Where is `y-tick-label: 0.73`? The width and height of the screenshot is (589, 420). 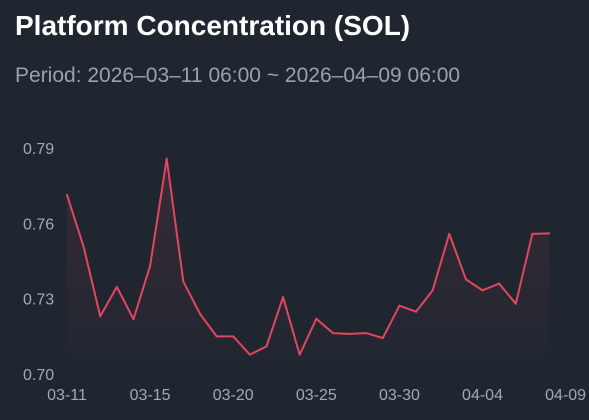
y-tick-label: 0.73 is located at coordinates (38, 300).